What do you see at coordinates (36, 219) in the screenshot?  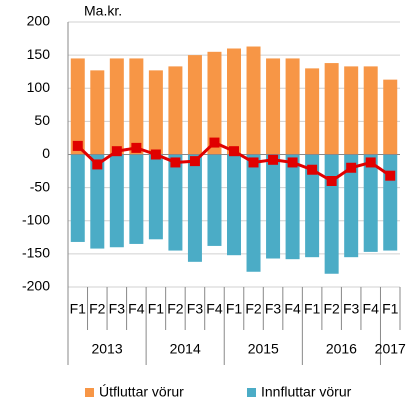 I see `y-tick-label: -100` at bounding box center [36, 219].